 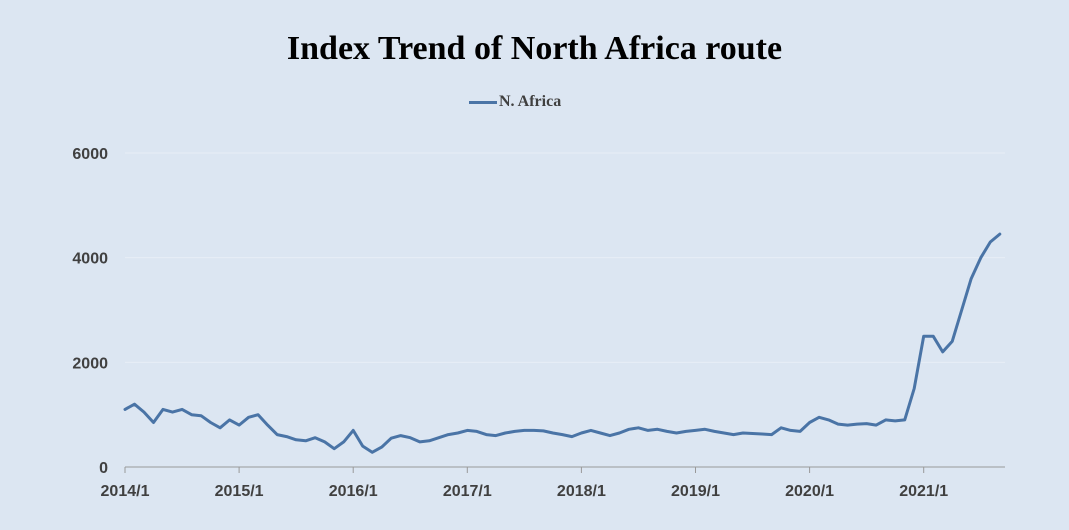 I want to click on chart-legend: N. Africa, so click(x=515, y=102).